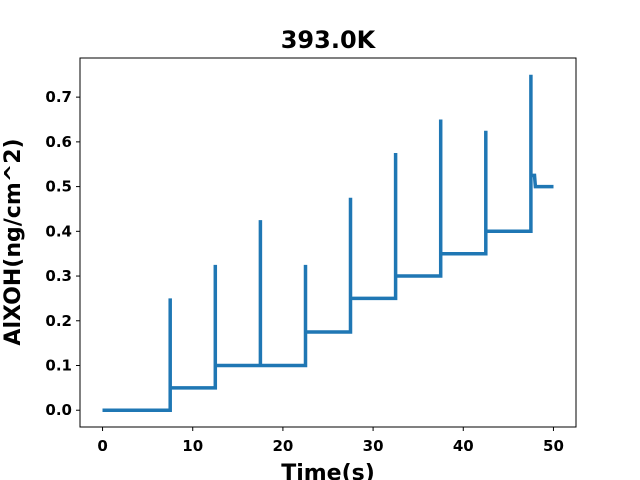  I want to click on y-tick-label: 0.6, so click(58, 142).